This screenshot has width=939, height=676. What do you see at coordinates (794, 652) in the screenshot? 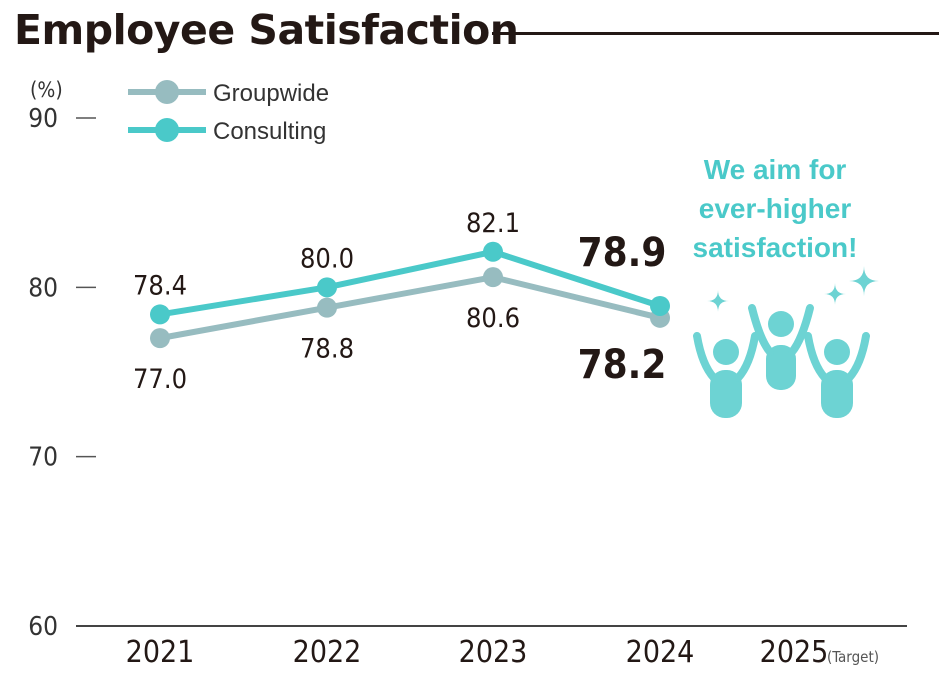
I see `x-tick-label: 2025` at bounding box center [794, 652].